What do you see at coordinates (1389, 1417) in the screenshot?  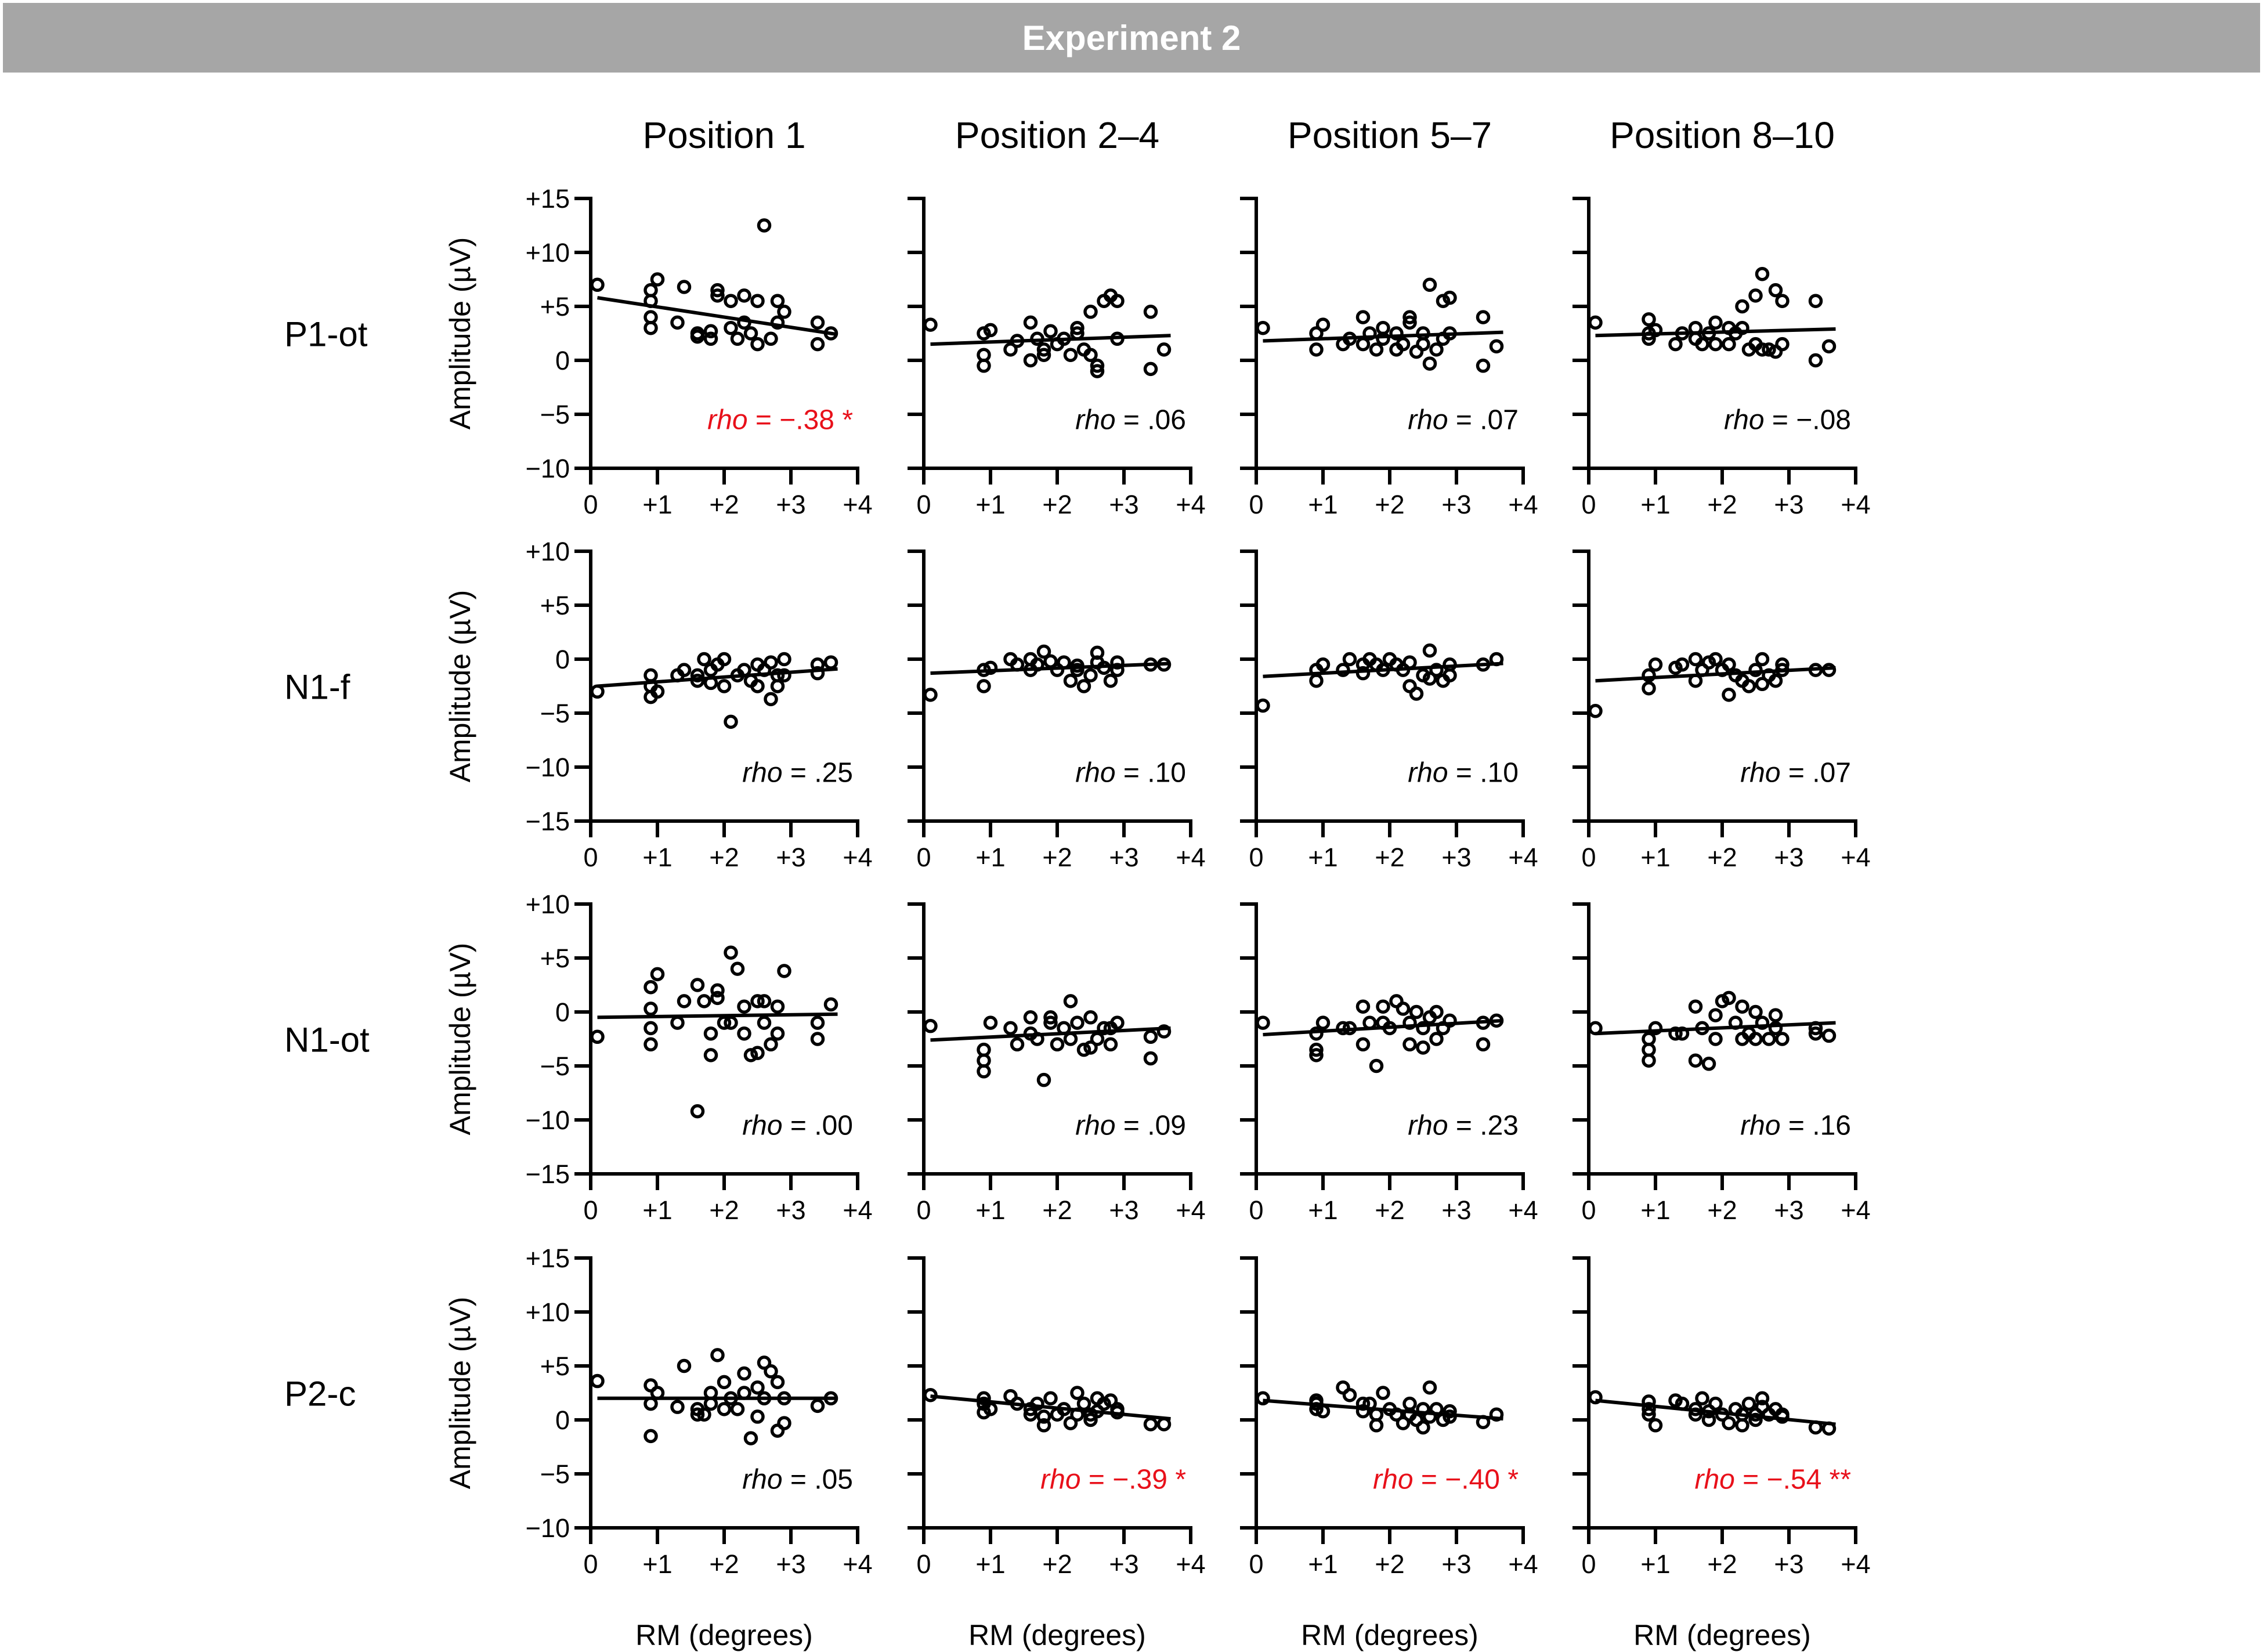 I see `scatter-panel: 0 +1 +2 +3 +4 rho = −.40 *` at bounding box center [1389, 1417].